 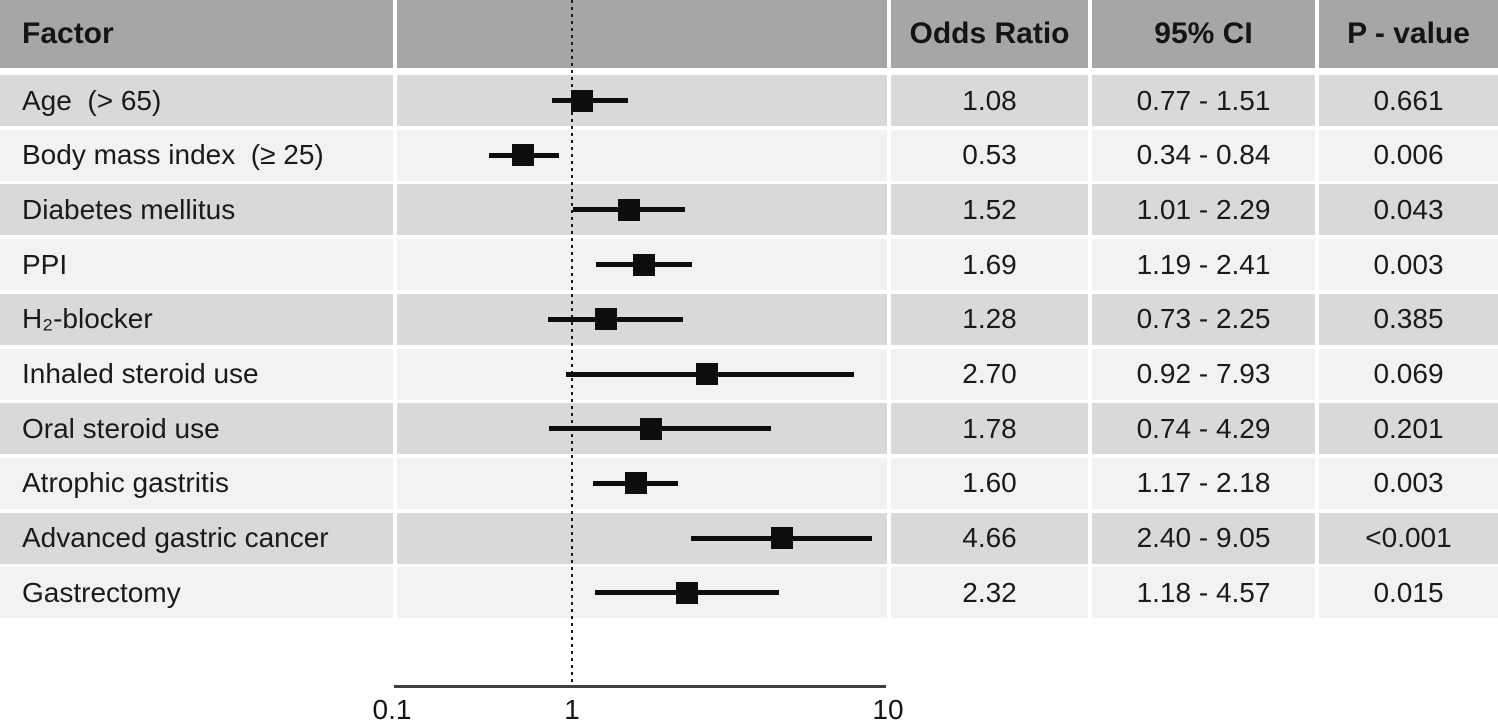 I want to click on p-value: 0.006, so click(x=1408, y=155).